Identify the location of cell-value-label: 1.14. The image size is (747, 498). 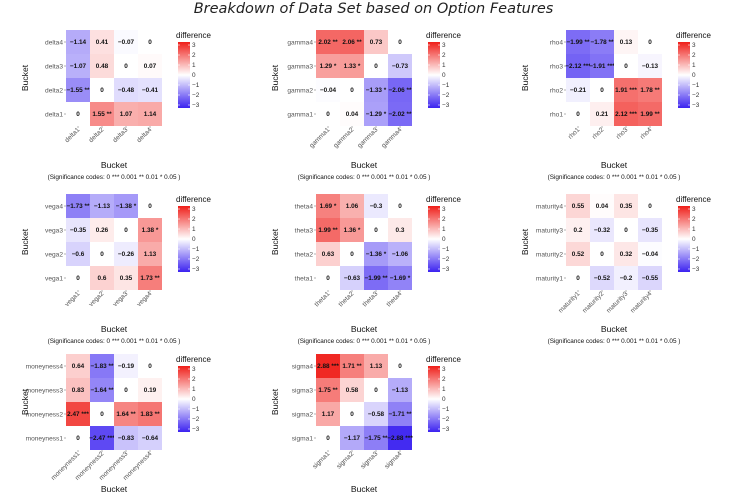
(150, 114).